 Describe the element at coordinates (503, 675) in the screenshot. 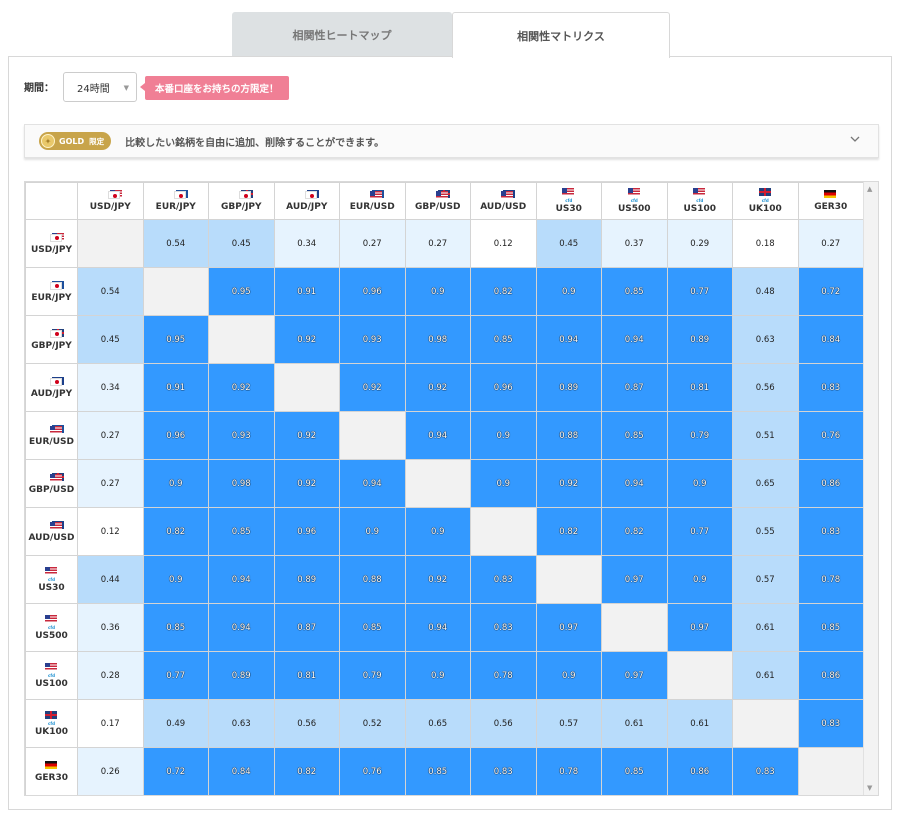

I see `correlation-cell: 0.78` at that location.